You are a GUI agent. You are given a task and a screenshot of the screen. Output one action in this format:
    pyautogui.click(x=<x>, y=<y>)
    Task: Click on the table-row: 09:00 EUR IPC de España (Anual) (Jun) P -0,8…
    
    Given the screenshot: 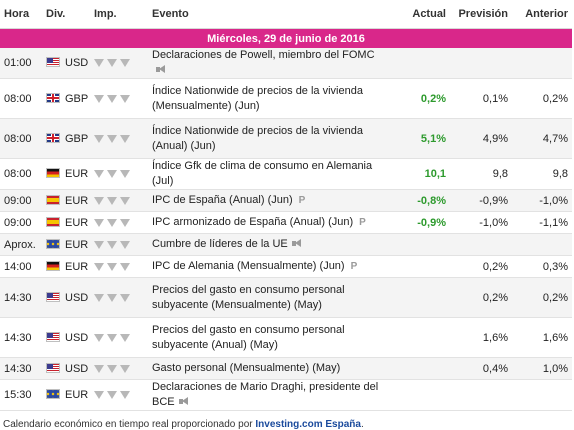 What is the action you would take?
    pyautogui.click(x=286, y=200)
    